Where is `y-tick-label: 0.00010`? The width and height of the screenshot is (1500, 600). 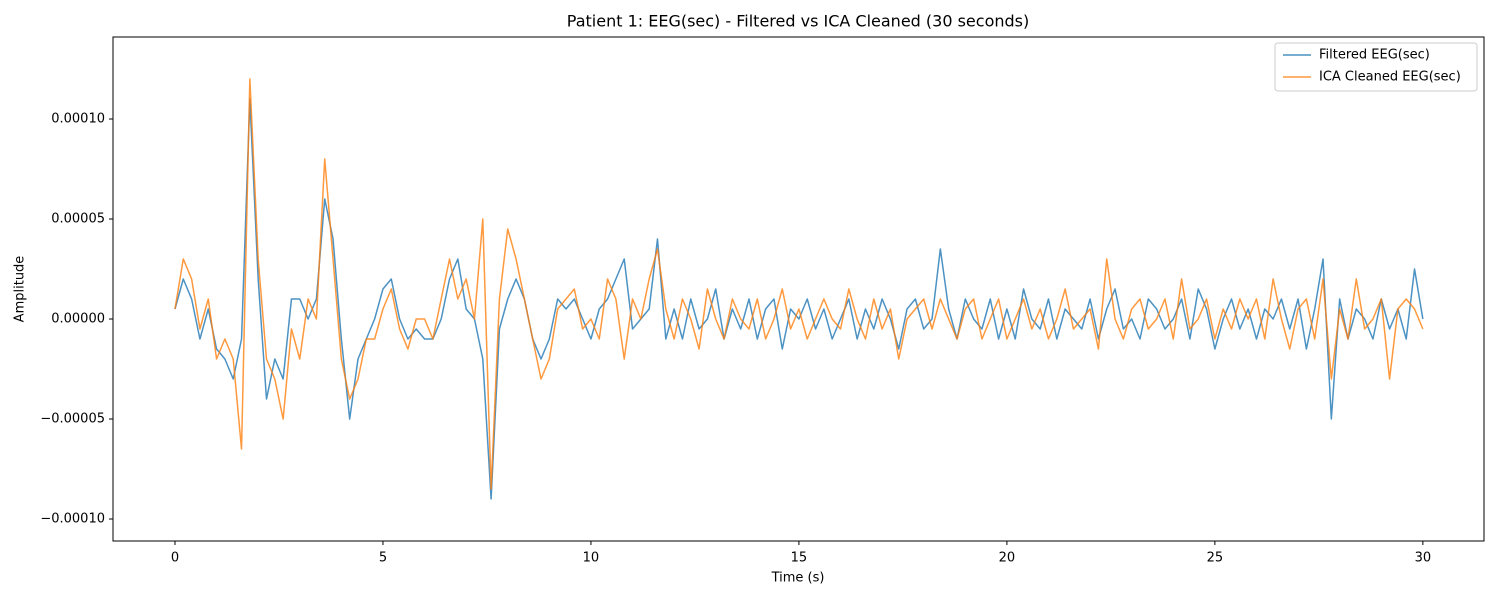 y-tick-label: 0.00010 is located at coordinates (78, 119).